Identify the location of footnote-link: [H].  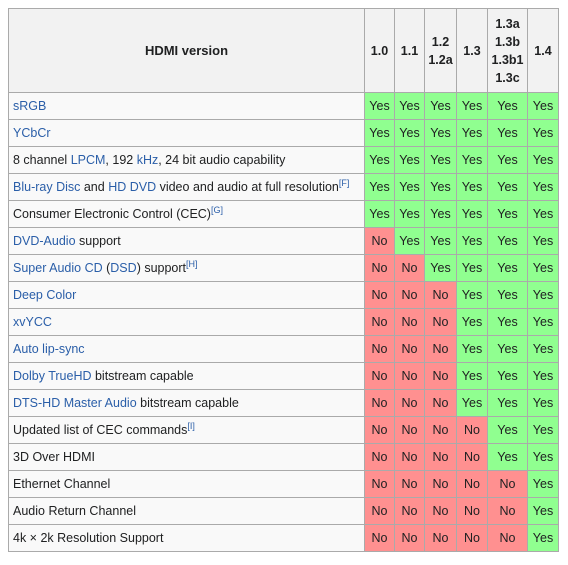
(192, 263).